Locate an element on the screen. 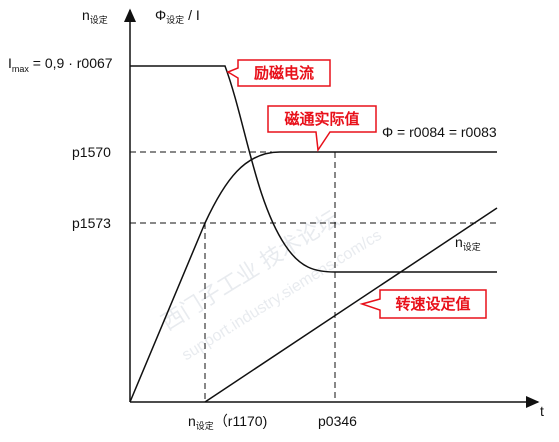  text-part: 励磁电流 is located at coordinates (284, 73).